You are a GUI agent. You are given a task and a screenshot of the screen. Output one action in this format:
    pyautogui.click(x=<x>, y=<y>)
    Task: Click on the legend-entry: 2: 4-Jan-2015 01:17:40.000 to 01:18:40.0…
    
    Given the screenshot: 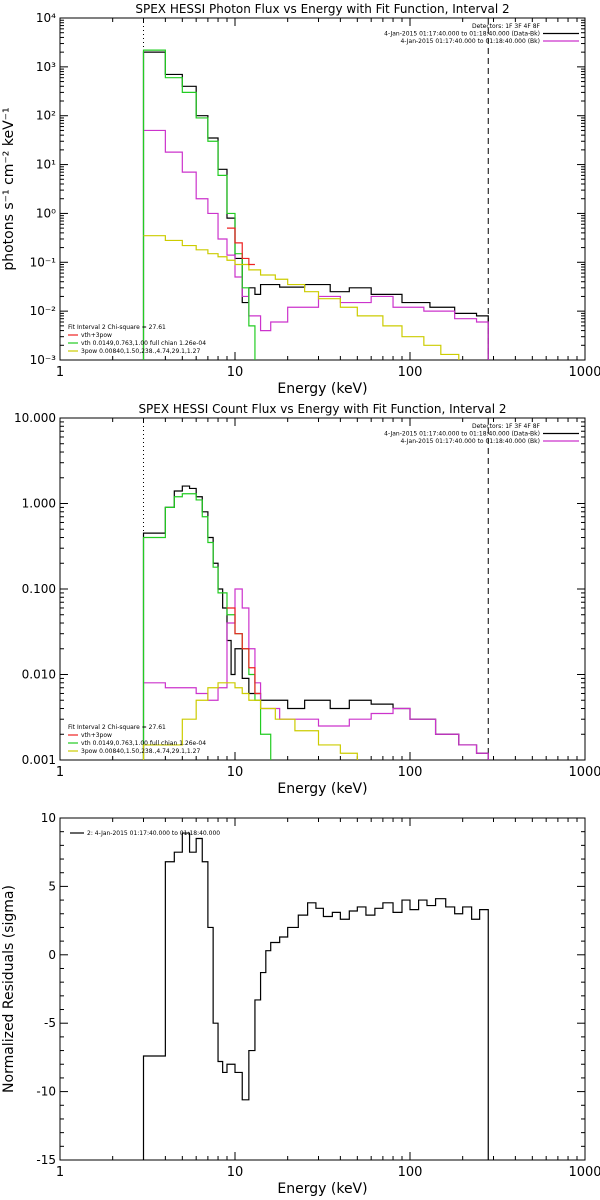 What is the action you would take?
    pyautogui.click(x=153, y=833)
    